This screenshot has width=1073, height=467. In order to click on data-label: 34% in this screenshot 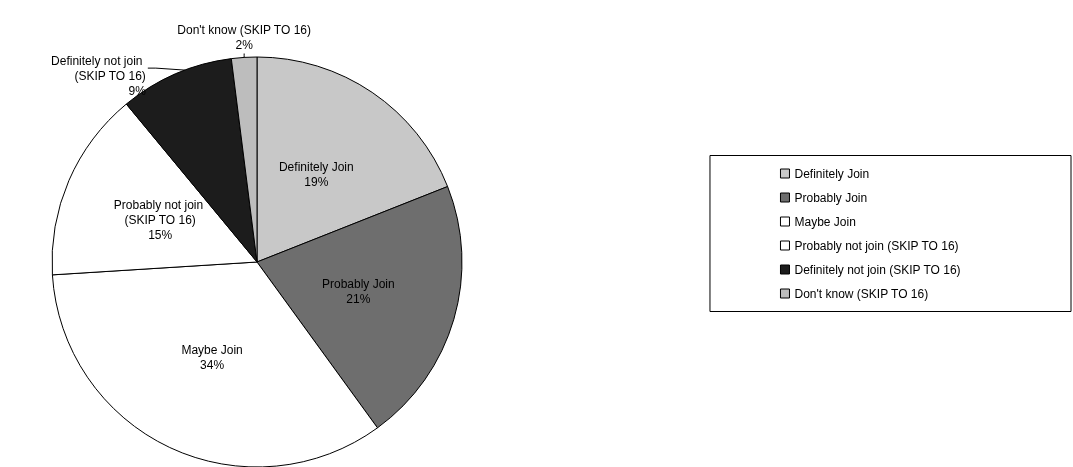, I will do `click(212, 364)`.